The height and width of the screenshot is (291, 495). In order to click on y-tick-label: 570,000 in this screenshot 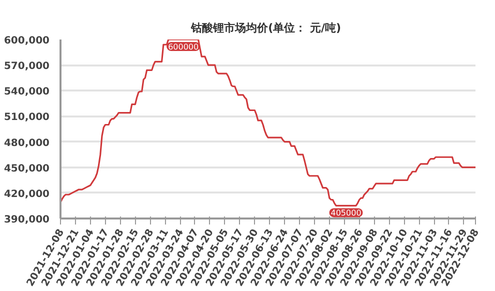, I will do `click(27, 66)`.